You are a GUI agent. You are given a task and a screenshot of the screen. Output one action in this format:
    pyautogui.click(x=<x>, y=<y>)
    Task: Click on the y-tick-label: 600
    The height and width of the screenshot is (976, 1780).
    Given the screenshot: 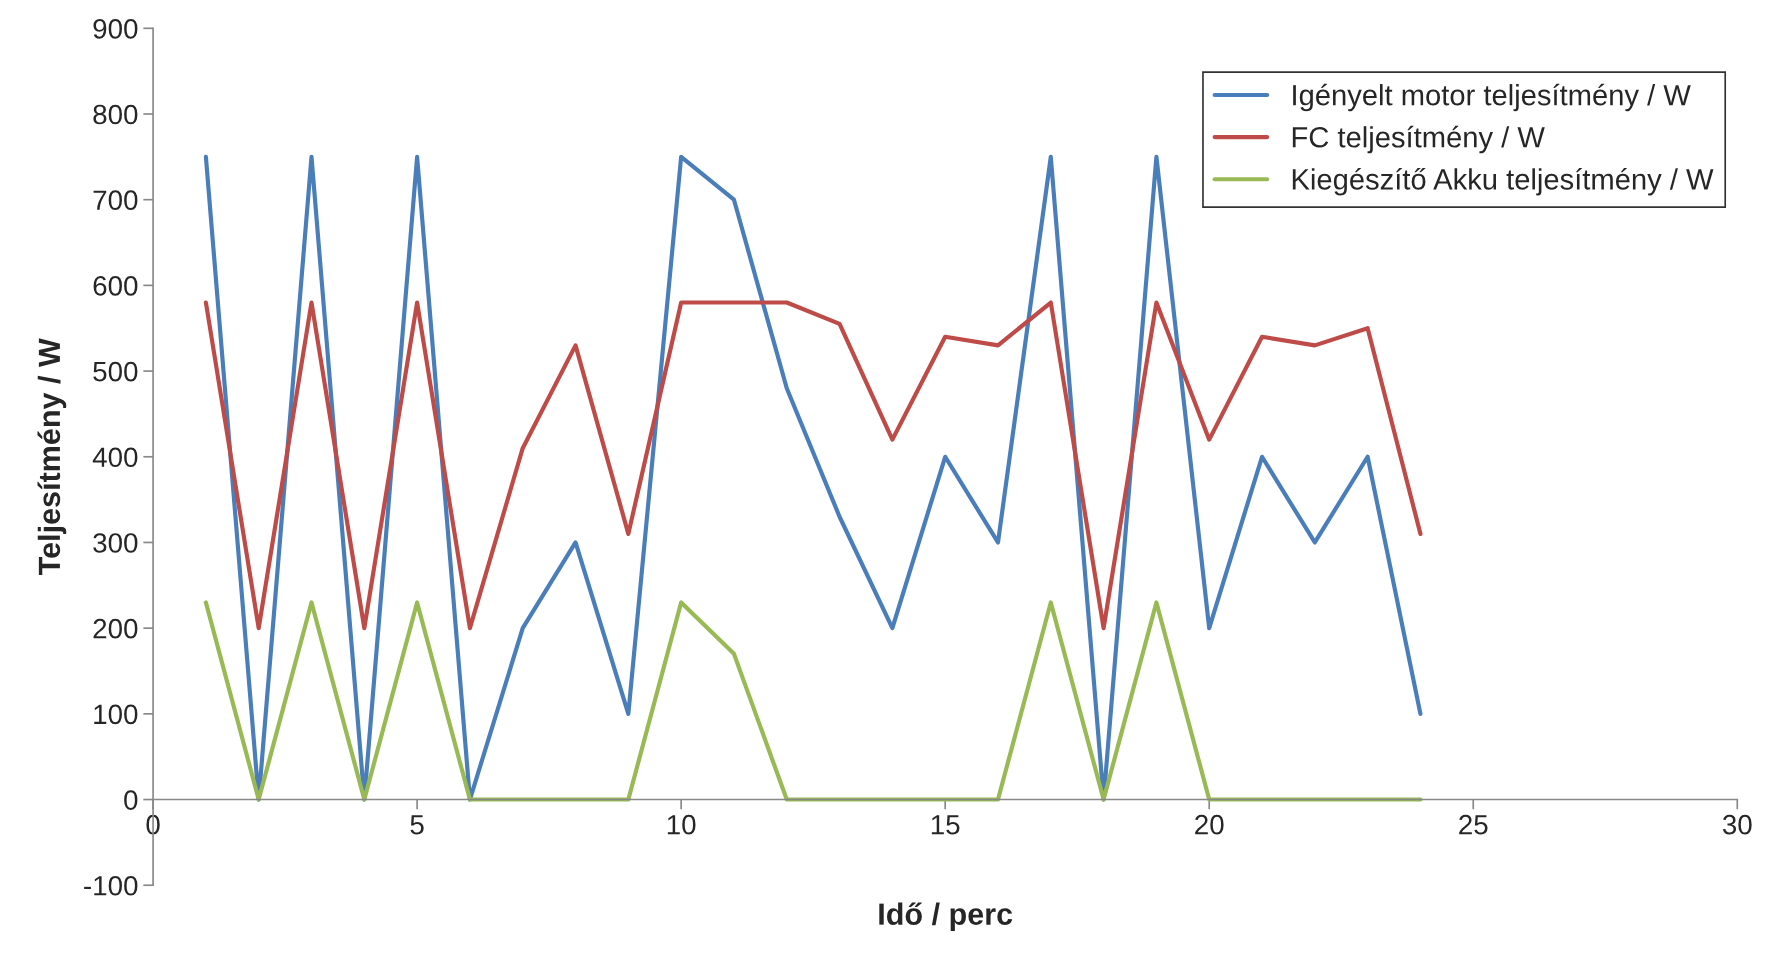 What is the action you would take?
    pyautogui.click(x=115, y=286)
    